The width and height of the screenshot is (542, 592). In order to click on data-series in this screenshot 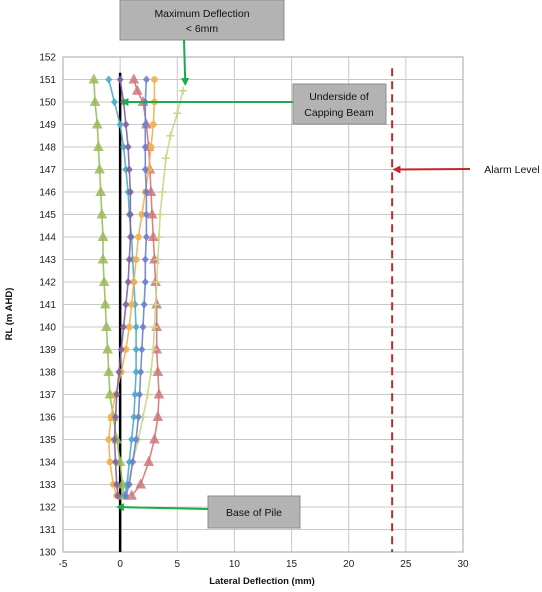, I will do `click(137, 286)`.